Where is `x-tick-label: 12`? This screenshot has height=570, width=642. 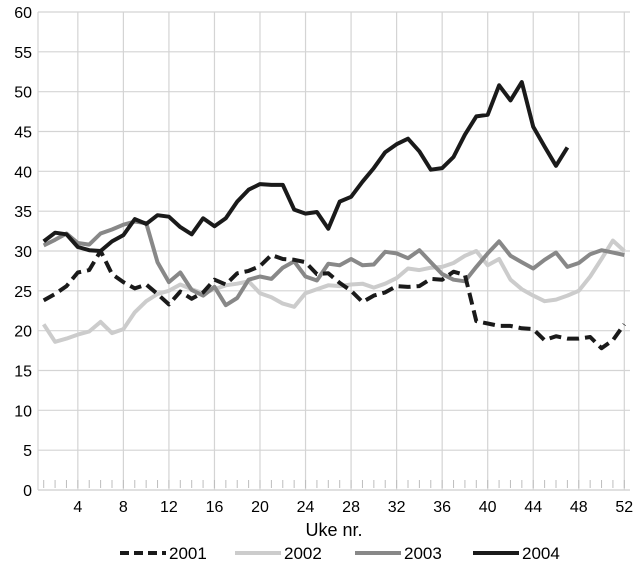 x-tick-label: 12 is located at coordinates (169, 507).